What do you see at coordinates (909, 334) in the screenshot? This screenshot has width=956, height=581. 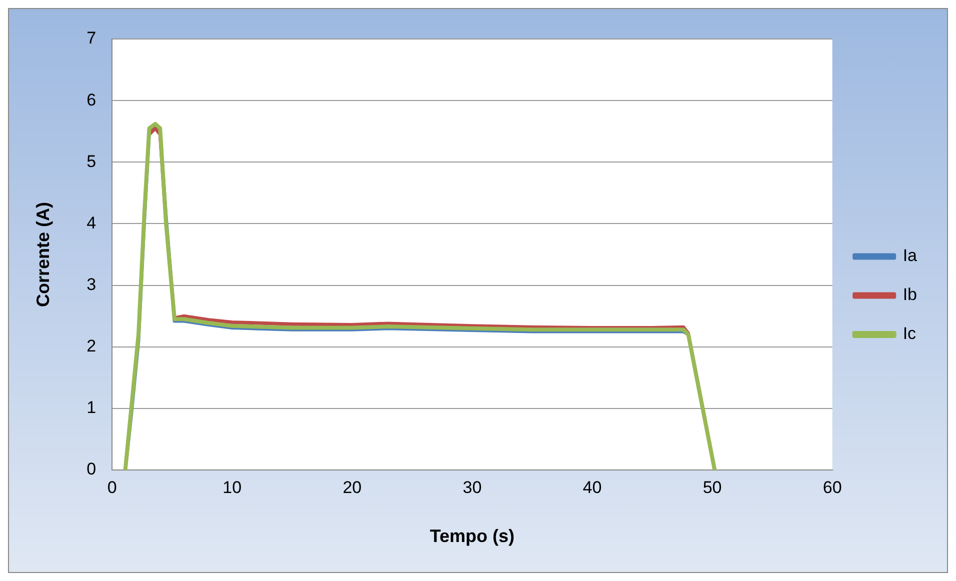 I see `legend-label: Ic` at bounding box center [909, 334].